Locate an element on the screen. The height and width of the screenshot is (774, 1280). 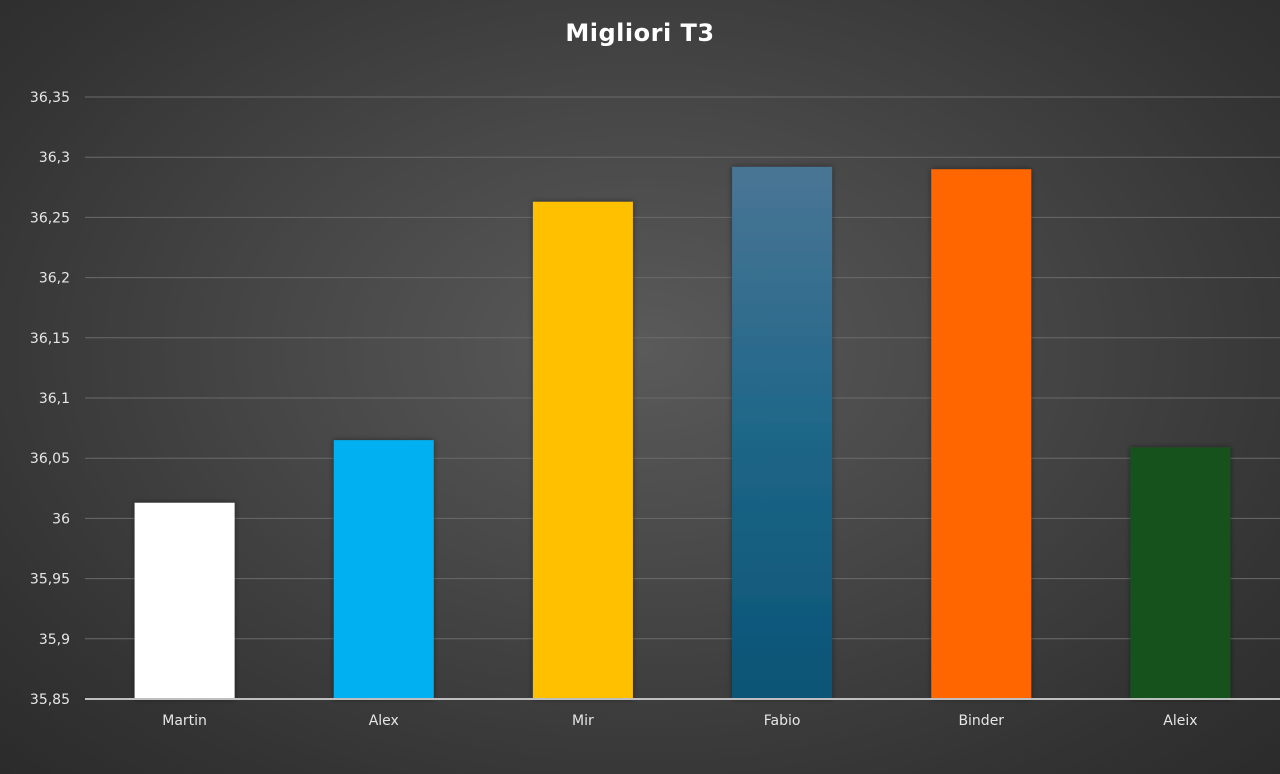
x-axis-category-labels: Martin Alex Mir Fabio Binder Aleix is located at coordinates (679, 721).